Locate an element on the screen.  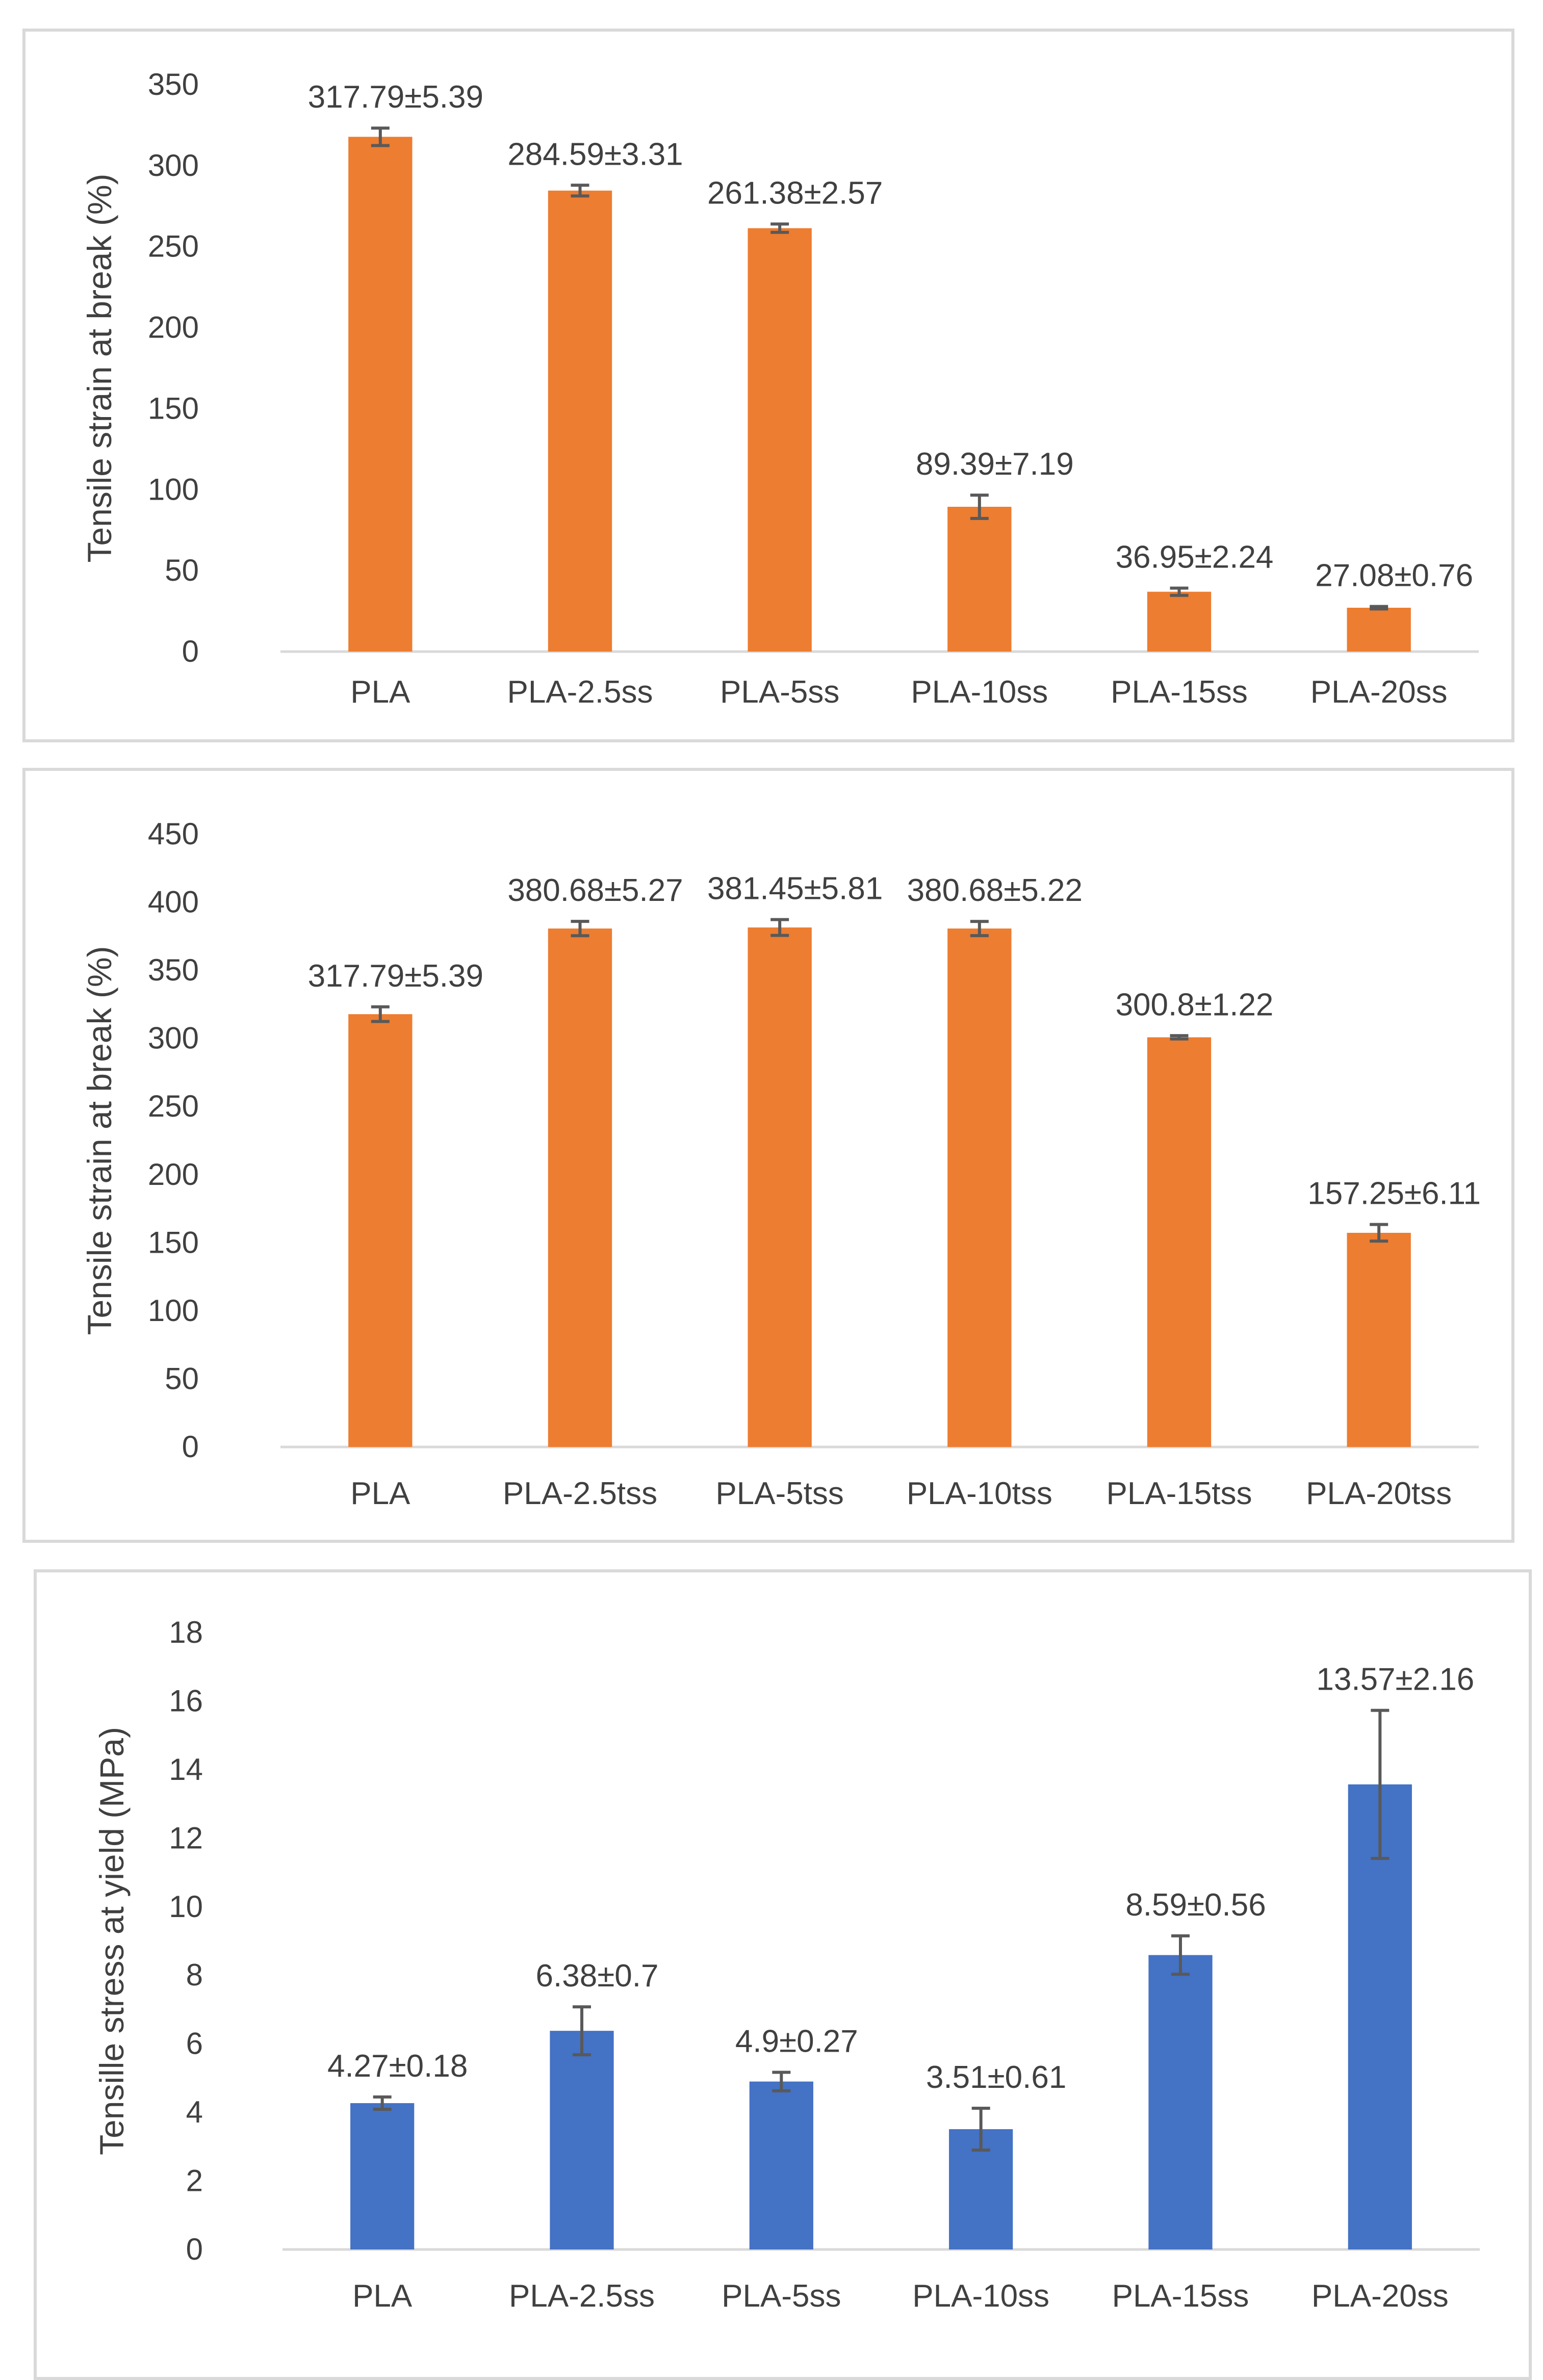
data-label: 4.9±0.27 is located at coordinates (796, 2041).